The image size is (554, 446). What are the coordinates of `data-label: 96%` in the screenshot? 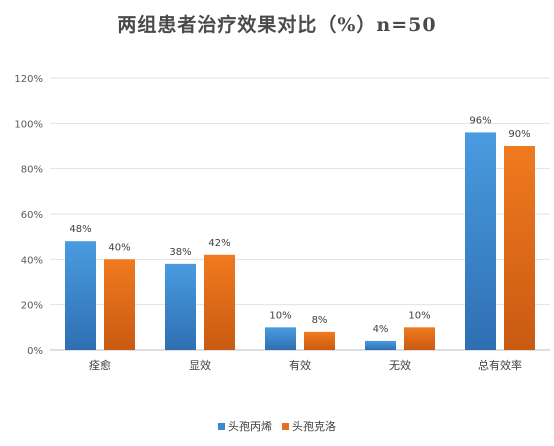 It's located at (480, 120).